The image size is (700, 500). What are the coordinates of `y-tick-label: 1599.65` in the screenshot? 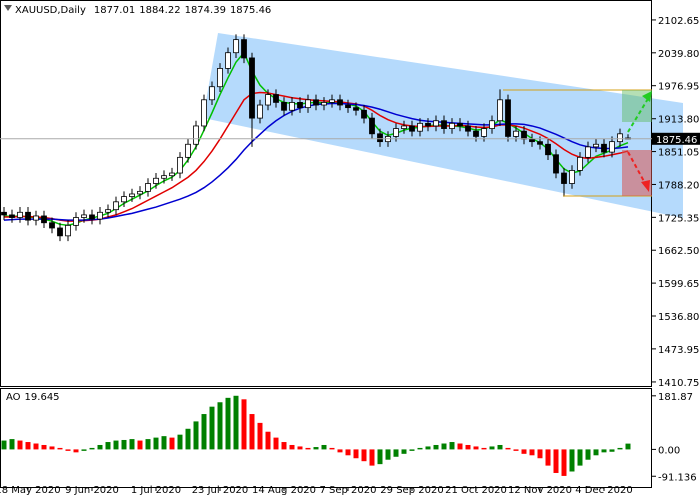 It's located at (678, 284).